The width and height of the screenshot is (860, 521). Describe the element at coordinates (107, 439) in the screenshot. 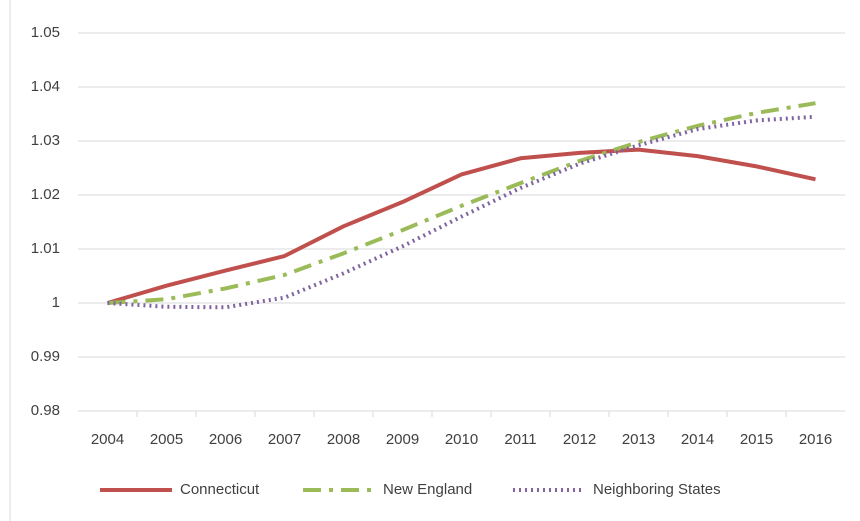

I see `x-tick-label: 2004` at that location.